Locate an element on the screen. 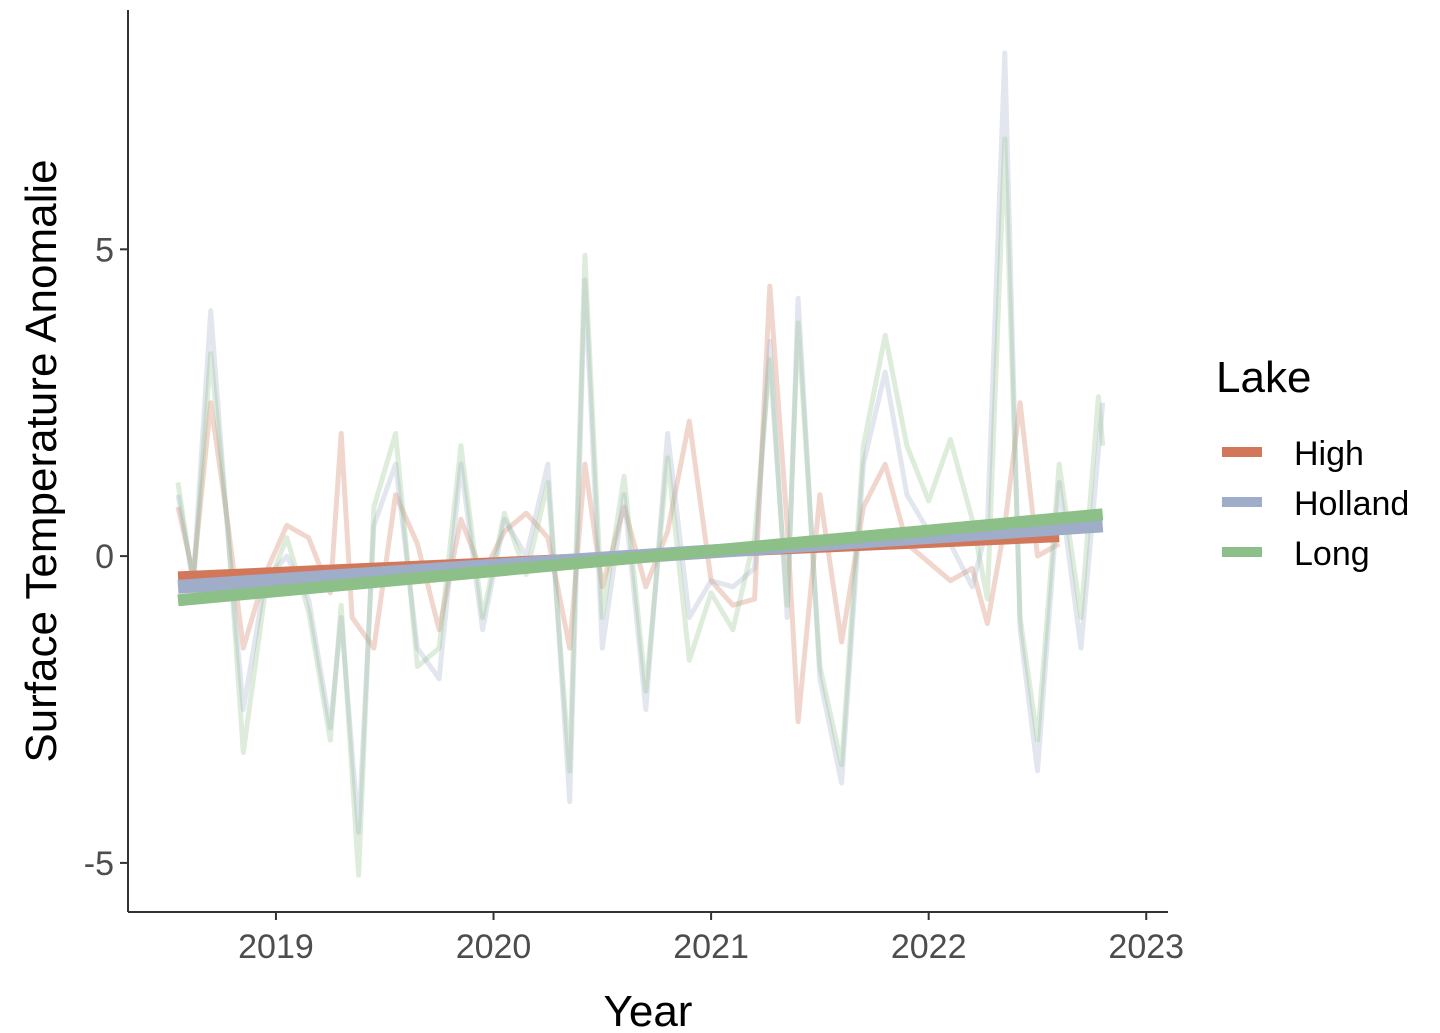 The height and width of the screenshot is (1033, 1440). trend-line-long is located at coordinates (640, 557).